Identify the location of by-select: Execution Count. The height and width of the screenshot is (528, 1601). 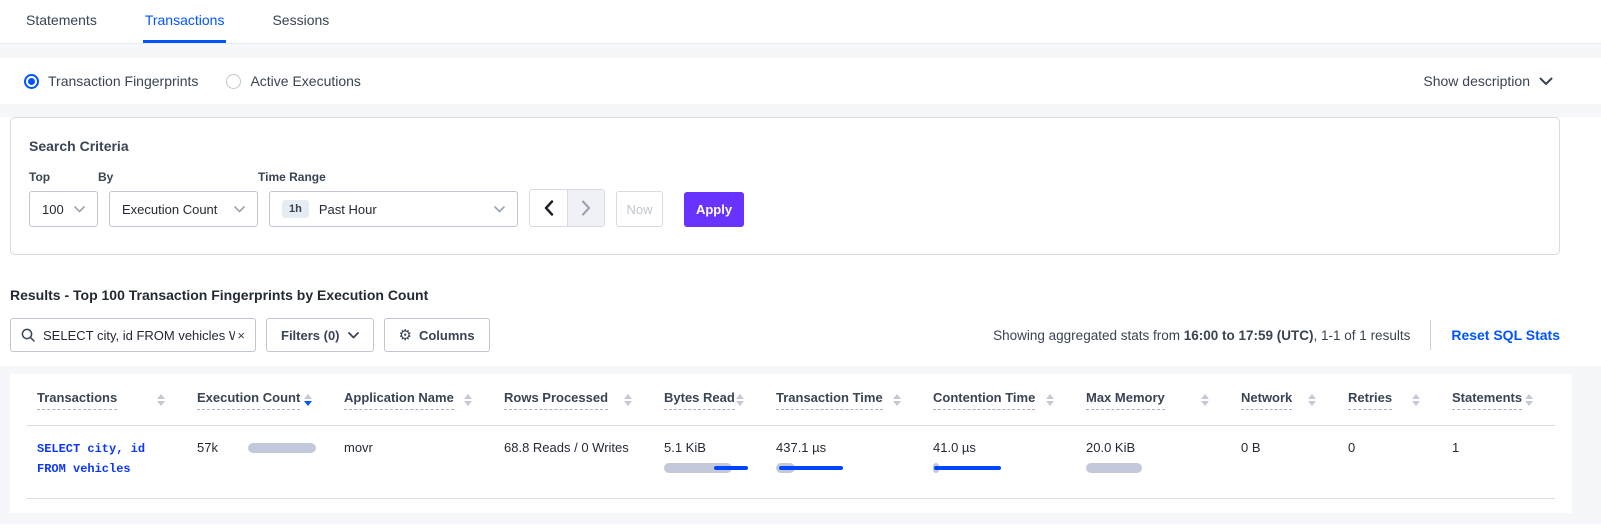
(183, 209).